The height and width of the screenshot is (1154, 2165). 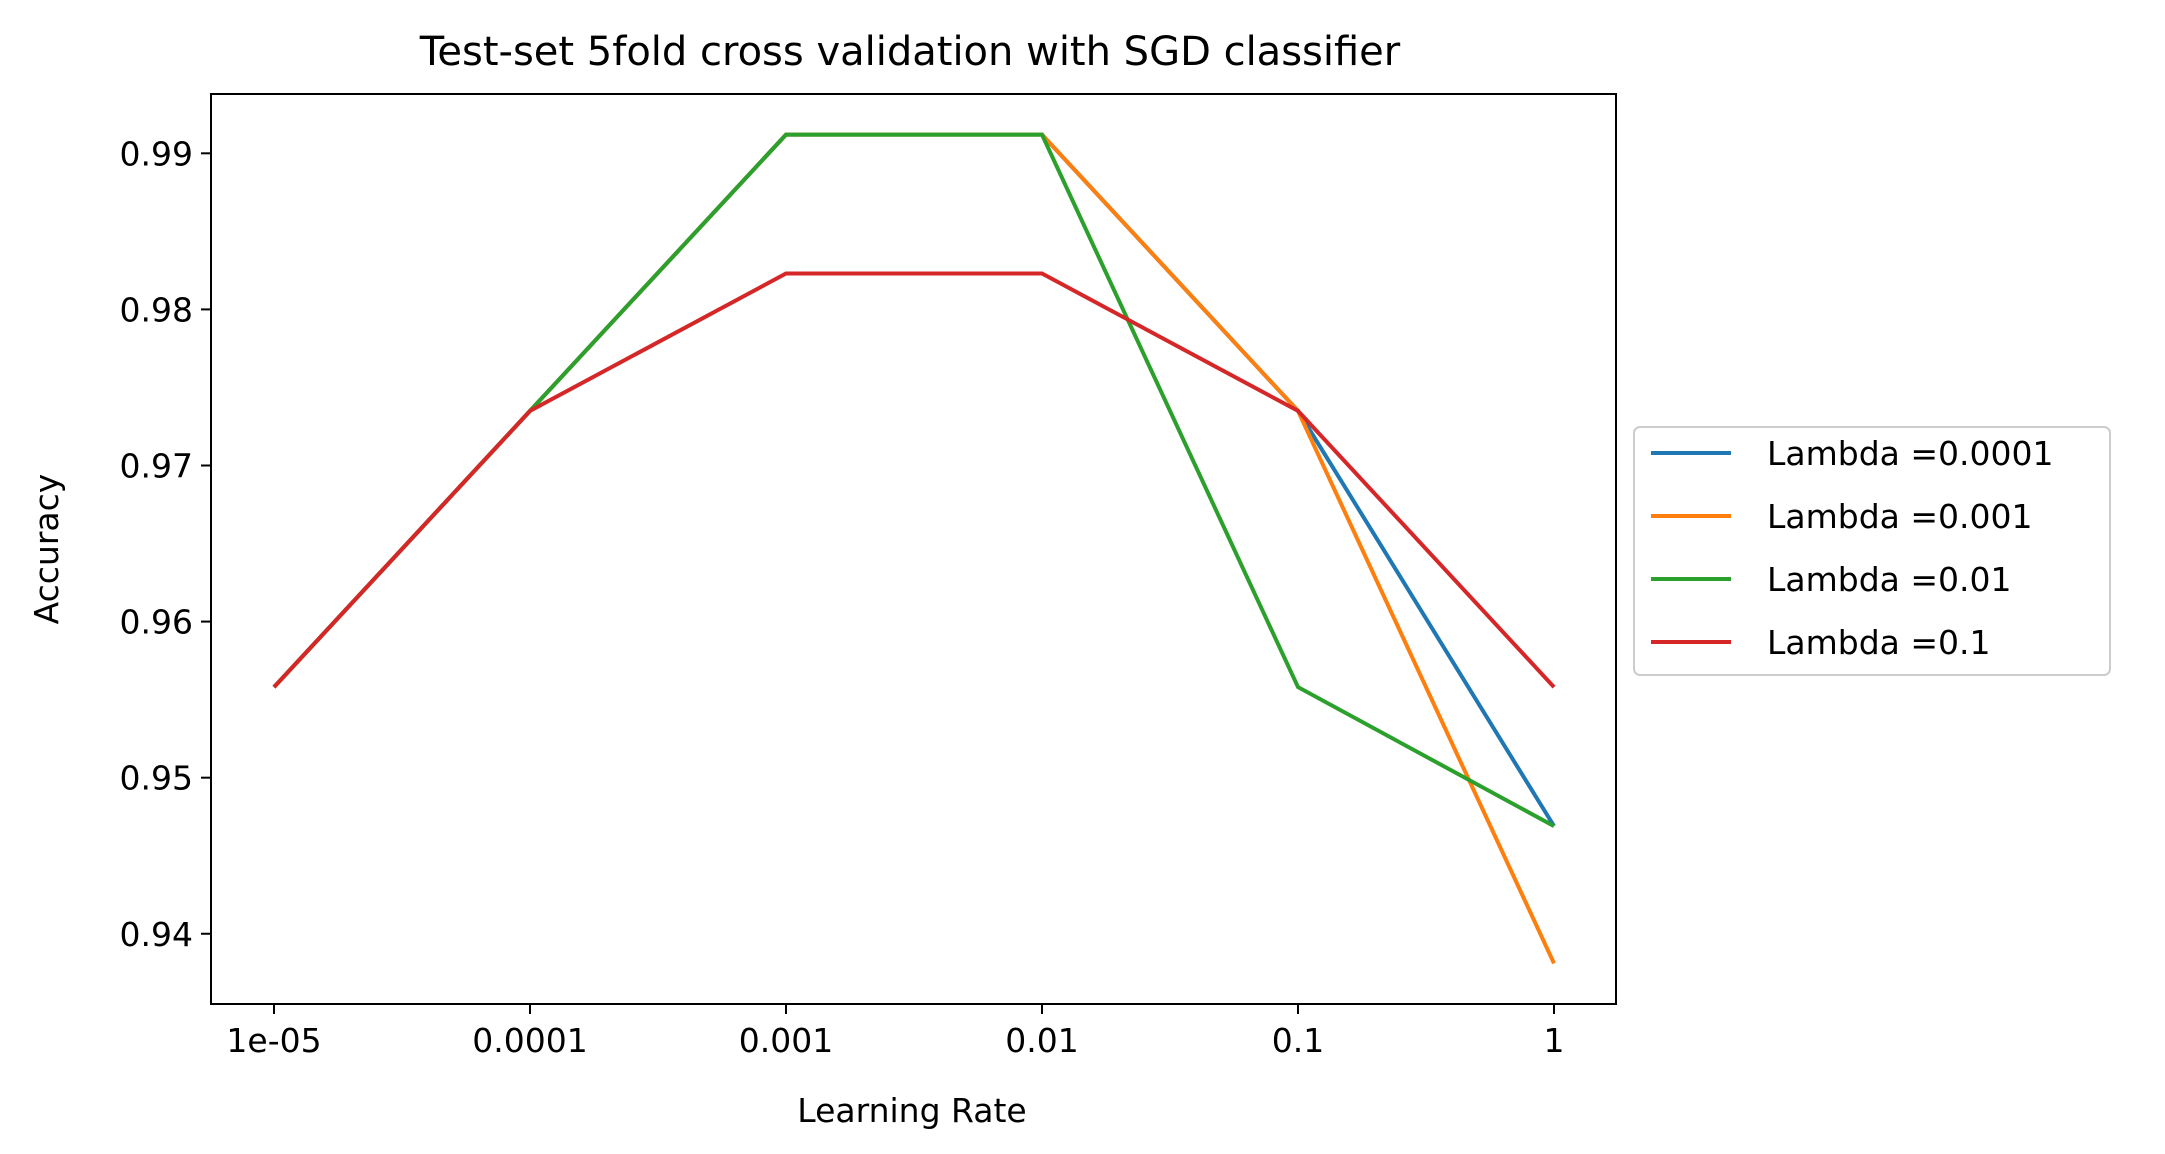 I want to click on x-axis: 1e-05 0.0001 0.001 0.01 0.1 1, so click(x=895, y=1032).